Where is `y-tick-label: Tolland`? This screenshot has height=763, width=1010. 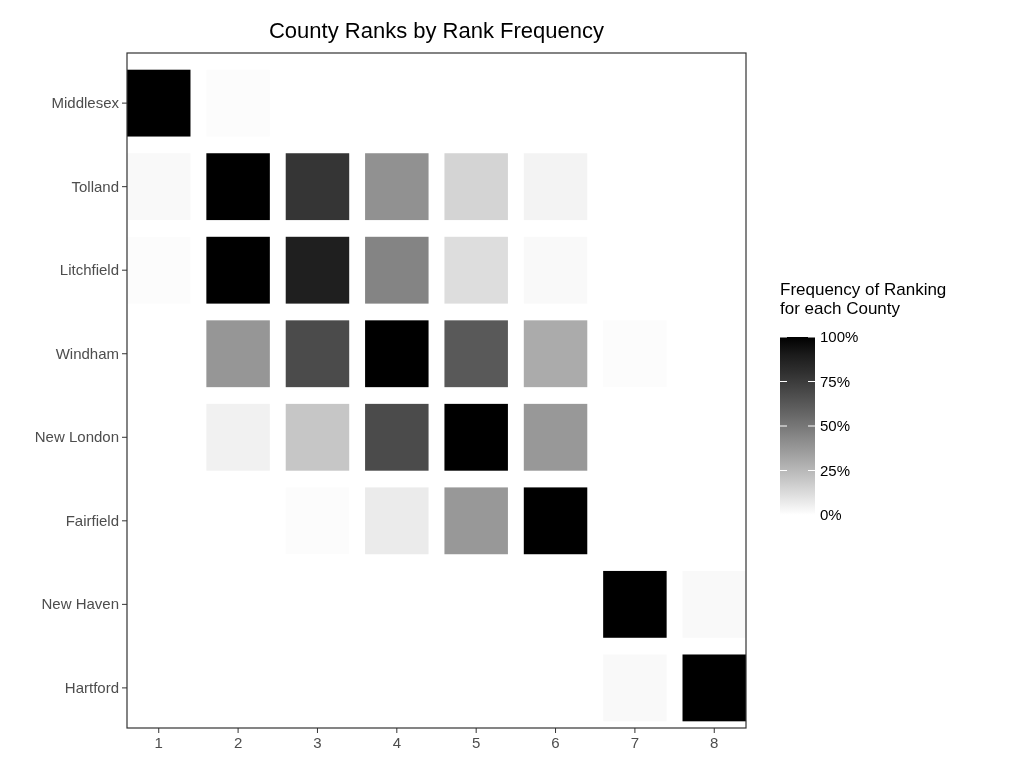 y-tick-label: Tolland is located at coordinates (95, 186).